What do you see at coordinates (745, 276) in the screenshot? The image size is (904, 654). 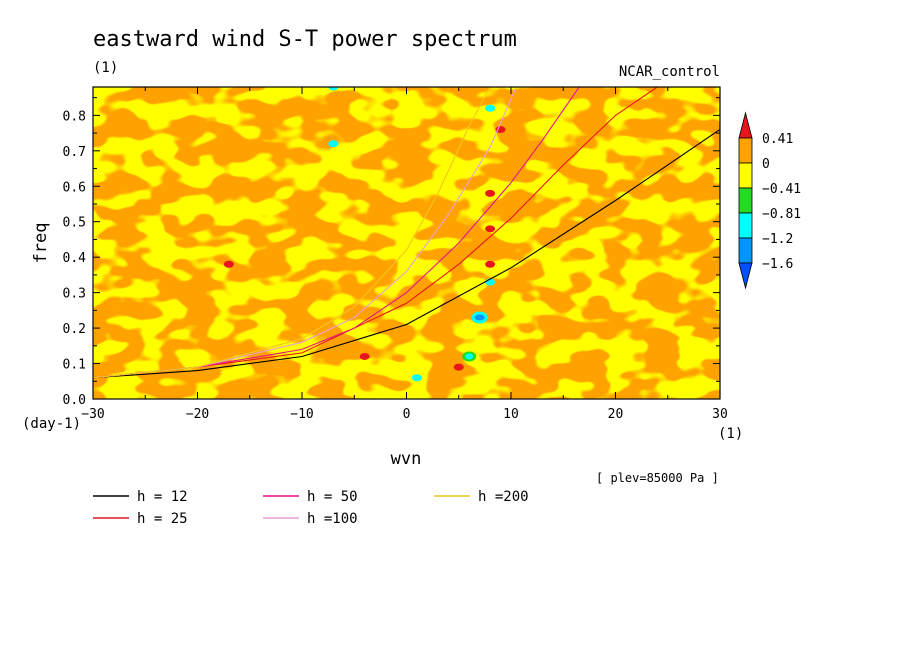 I see `colorbar-segment-bottom` at bounding box center [745, 276].